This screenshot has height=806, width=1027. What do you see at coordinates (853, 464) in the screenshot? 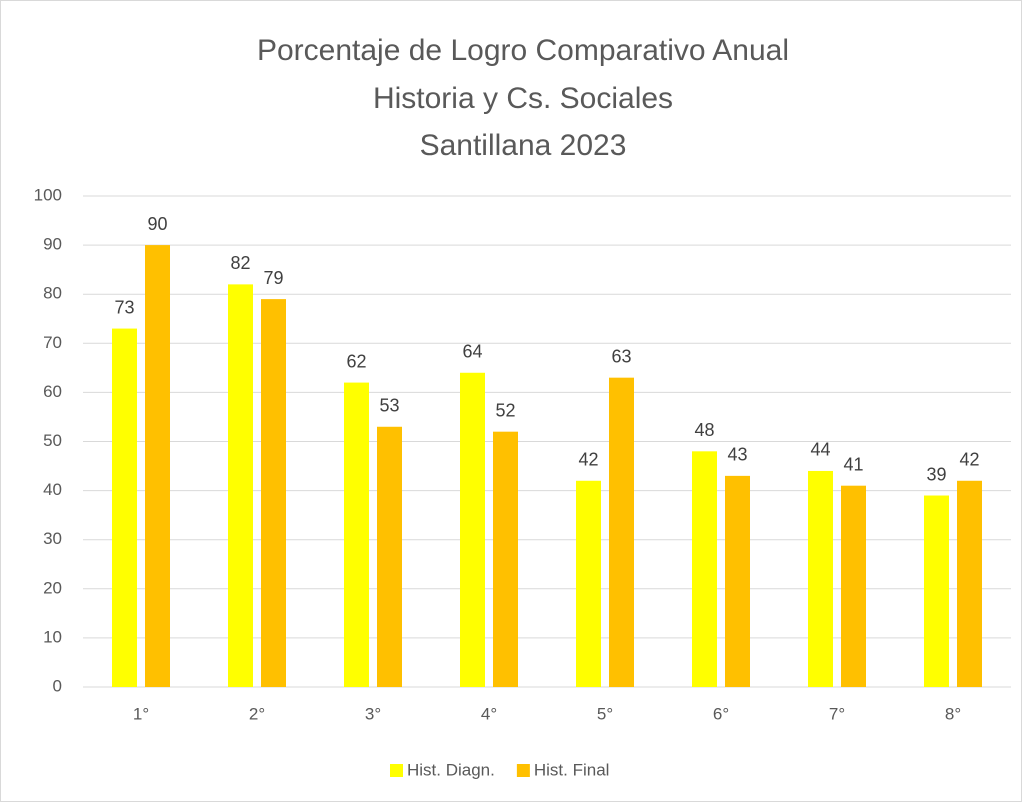
I see `data-label: 41` at bounding box center [853, 464].